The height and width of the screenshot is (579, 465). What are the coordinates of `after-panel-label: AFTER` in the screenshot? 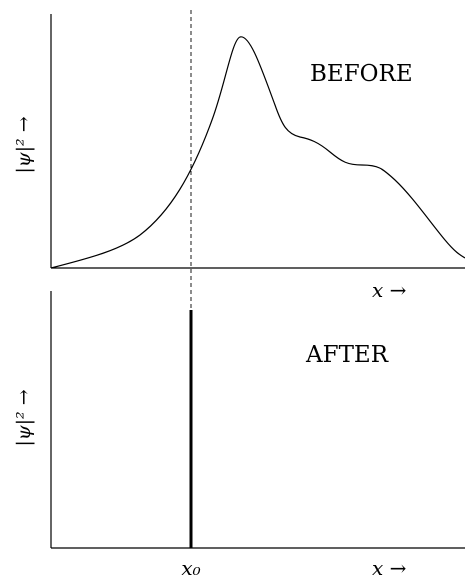 It's located at (347, 355).